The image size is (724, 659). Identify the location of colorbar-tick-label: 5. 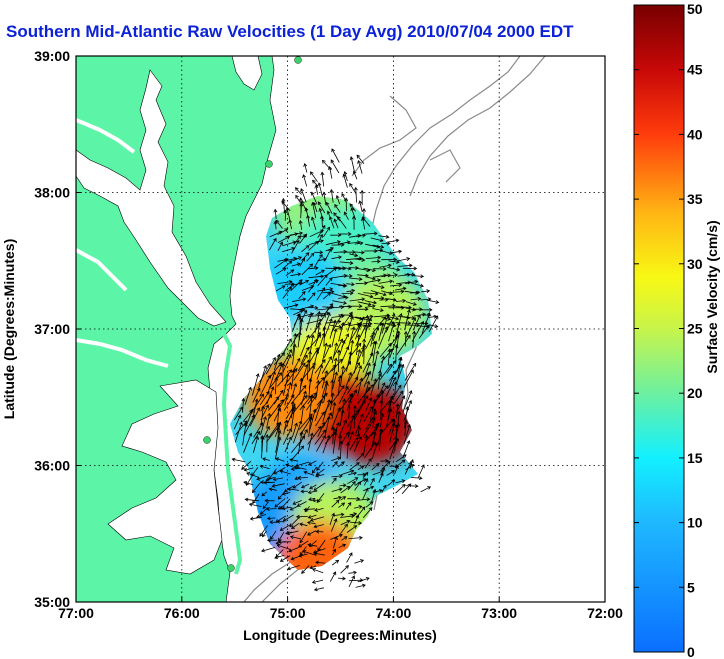
(691, 587).